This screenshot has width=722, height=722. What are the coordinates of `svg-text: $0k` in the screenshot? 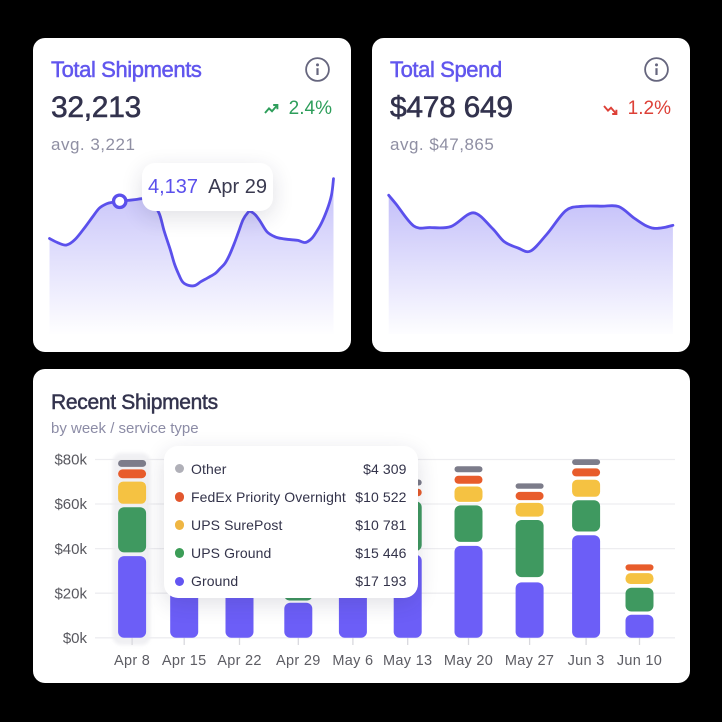 It's located at (75, 638).